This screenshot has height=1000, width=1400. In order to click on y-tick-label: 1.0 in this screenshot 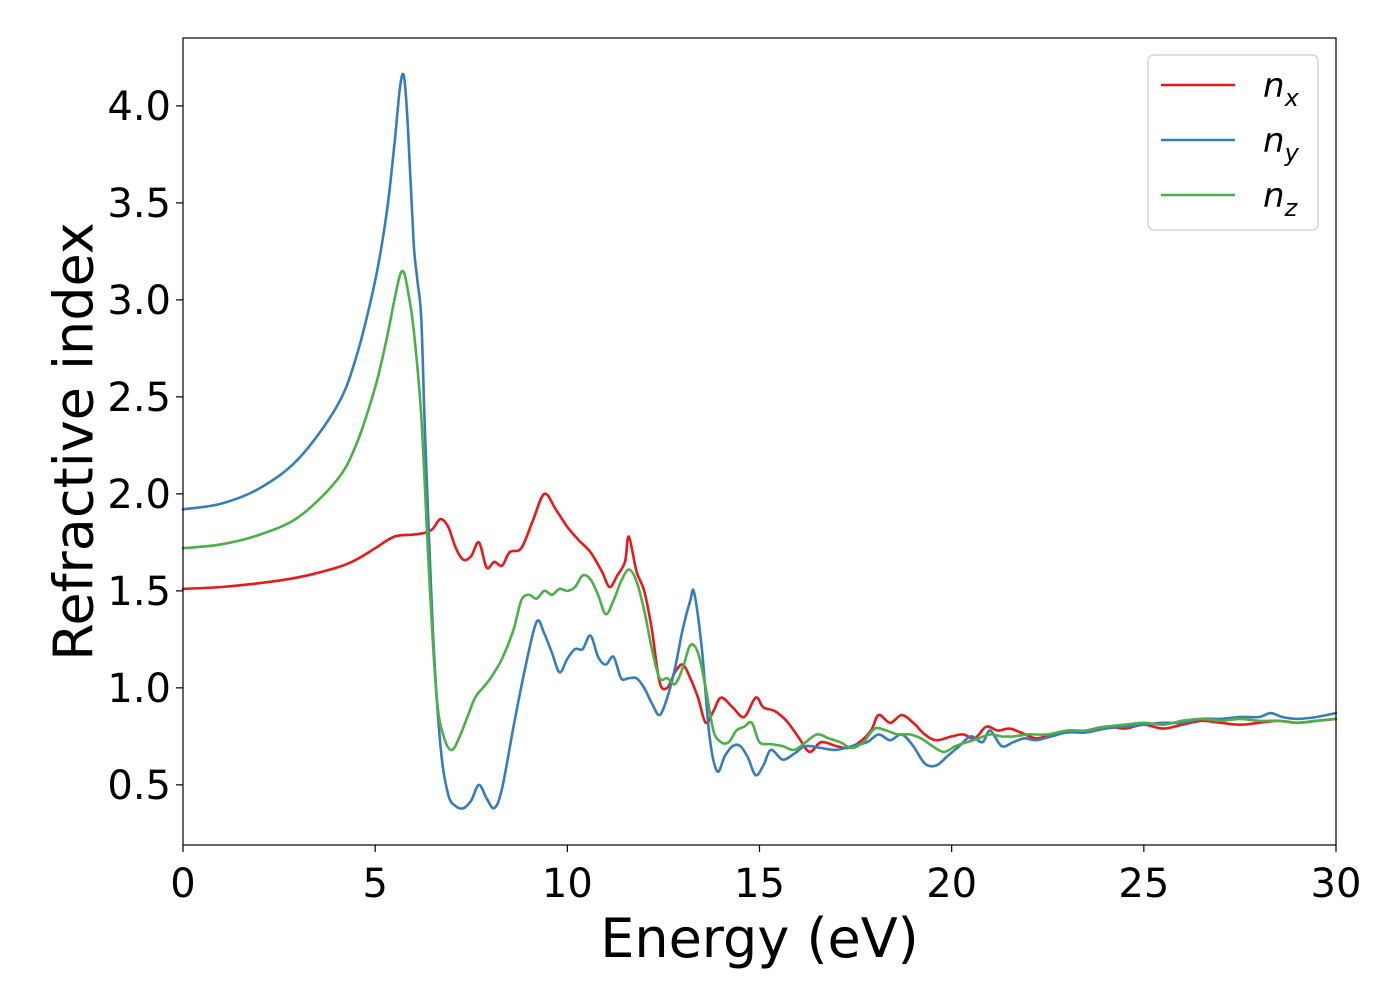, I will do `click(139, 689)`.